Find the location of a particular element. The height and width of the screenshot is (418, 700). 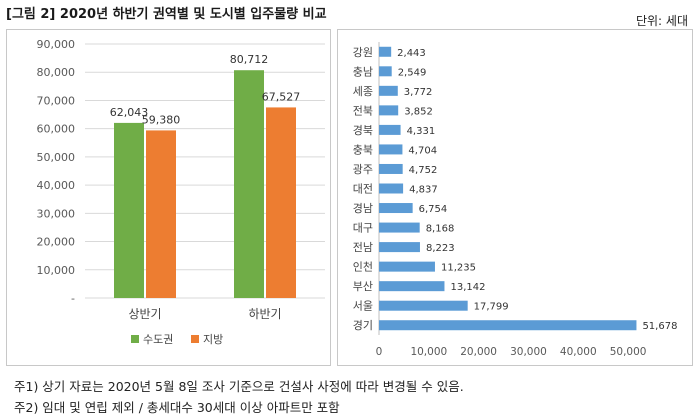

city-label: 강원 is located at coordinates (363, 52).